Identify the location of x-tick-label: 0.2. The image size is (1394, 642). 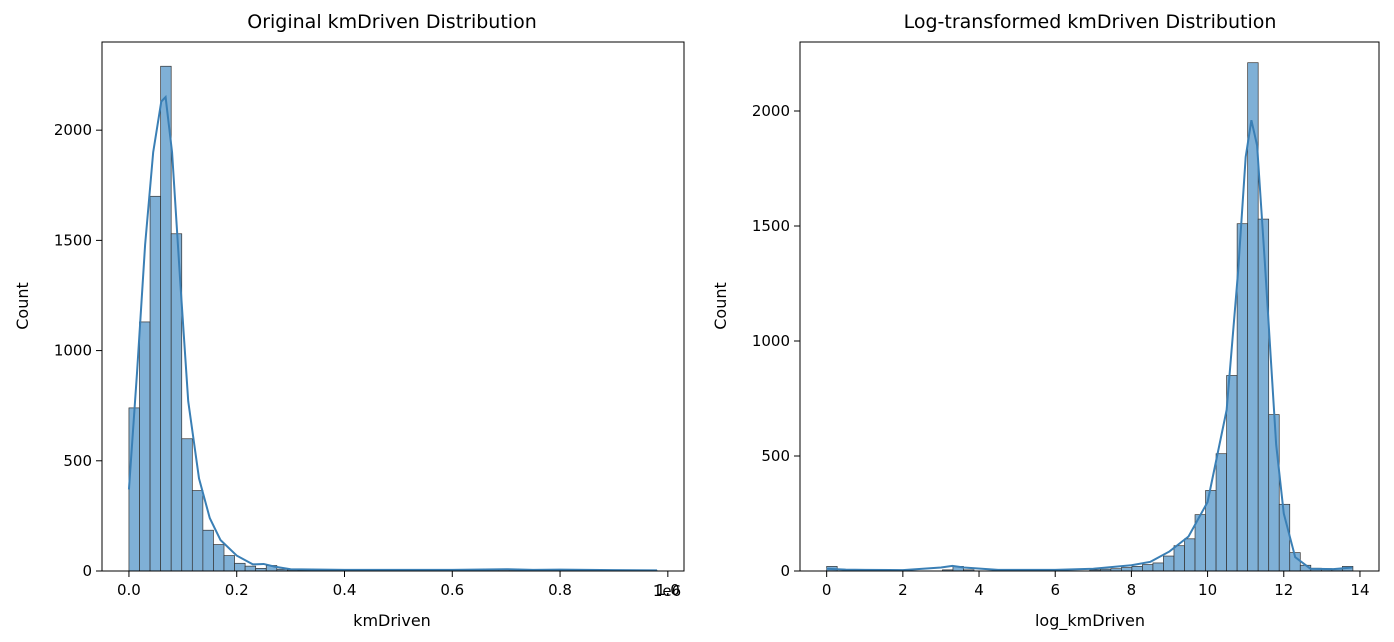
(237, 590).